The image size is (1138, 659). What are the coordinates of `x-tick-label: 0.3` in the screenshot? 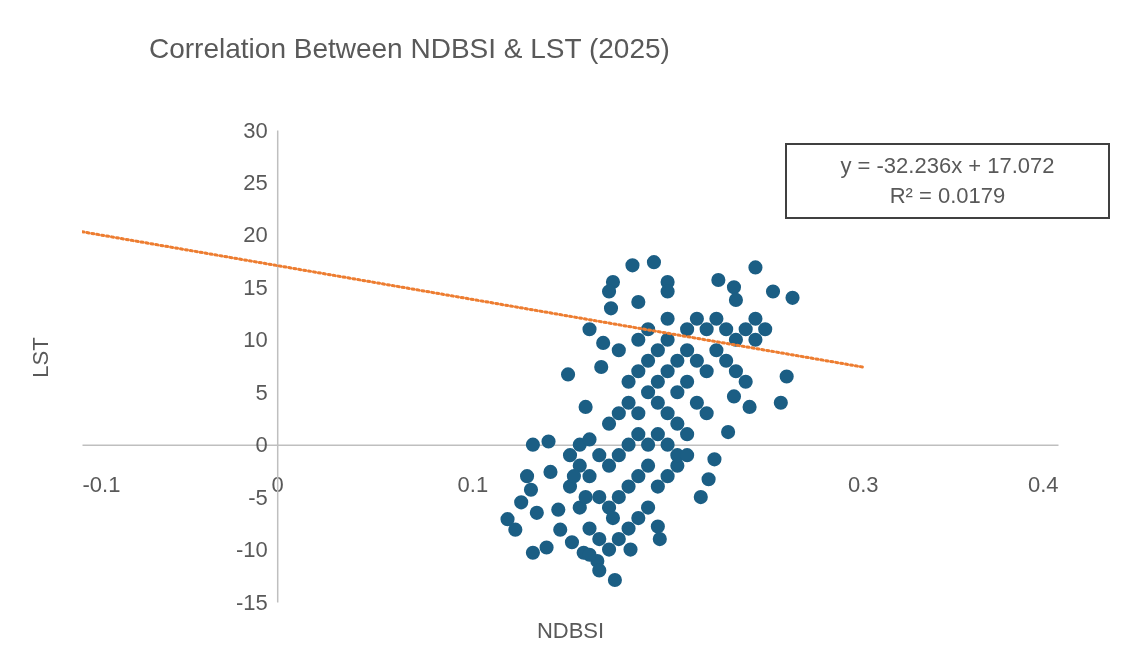 It's located at (863, 485).